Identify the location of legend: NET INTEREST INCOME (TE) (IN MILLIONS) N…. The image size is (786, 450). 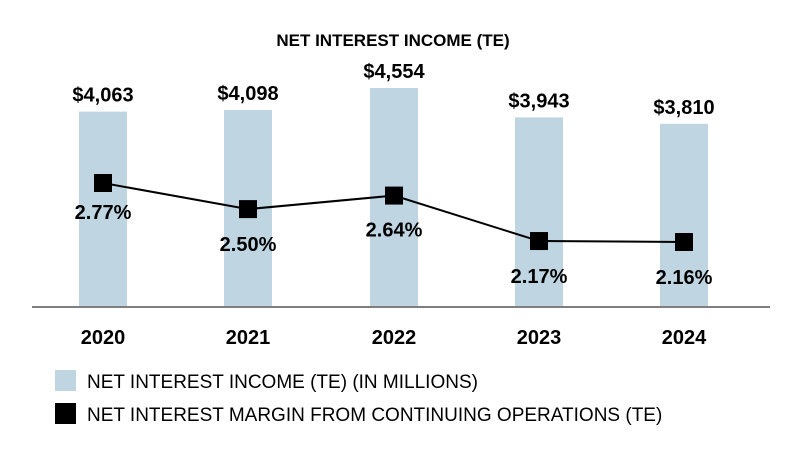
(358, 398).